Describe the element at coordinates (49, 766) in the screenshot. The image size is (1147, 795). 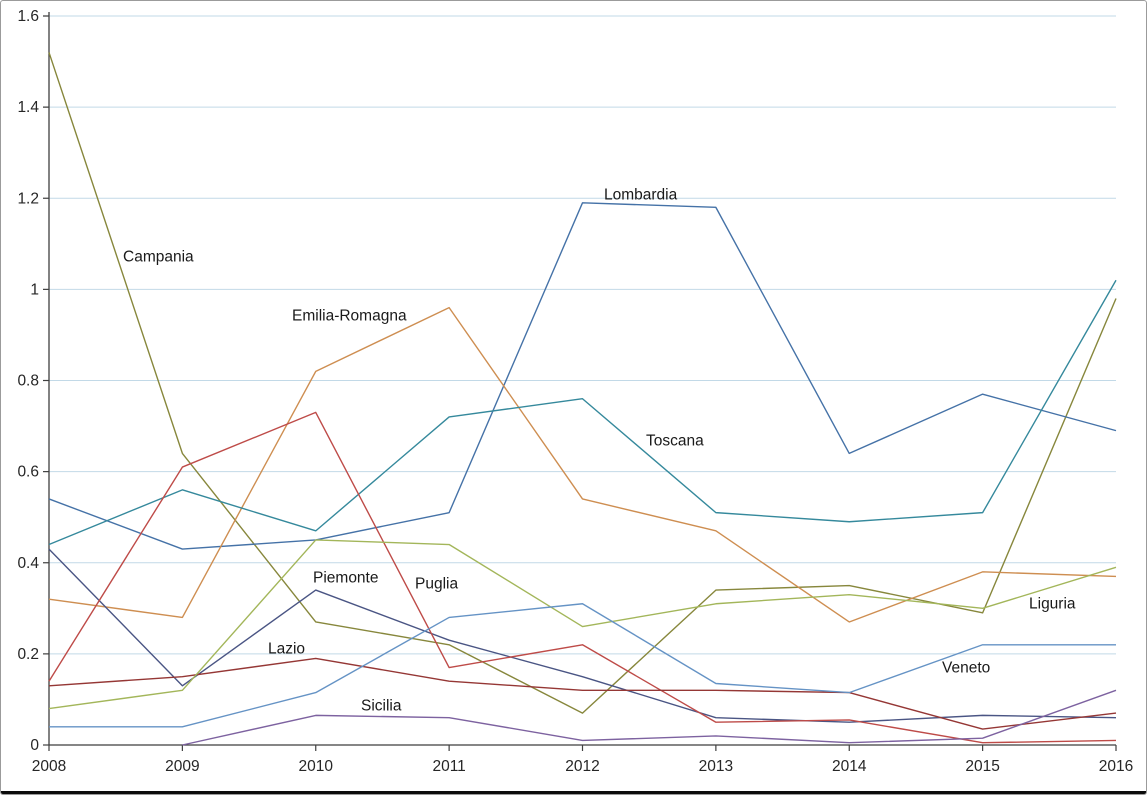
I see `x-axis-tick-label: 2008` at that location.